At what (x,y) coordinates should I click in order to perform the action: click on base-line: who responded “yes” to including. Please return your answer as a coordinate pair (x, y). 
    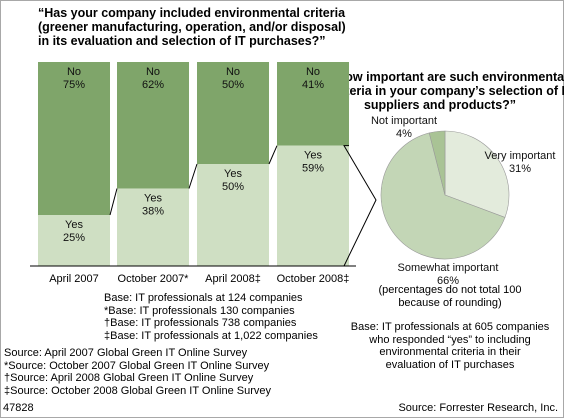
    Looking at the image, I should click on (450, 339).